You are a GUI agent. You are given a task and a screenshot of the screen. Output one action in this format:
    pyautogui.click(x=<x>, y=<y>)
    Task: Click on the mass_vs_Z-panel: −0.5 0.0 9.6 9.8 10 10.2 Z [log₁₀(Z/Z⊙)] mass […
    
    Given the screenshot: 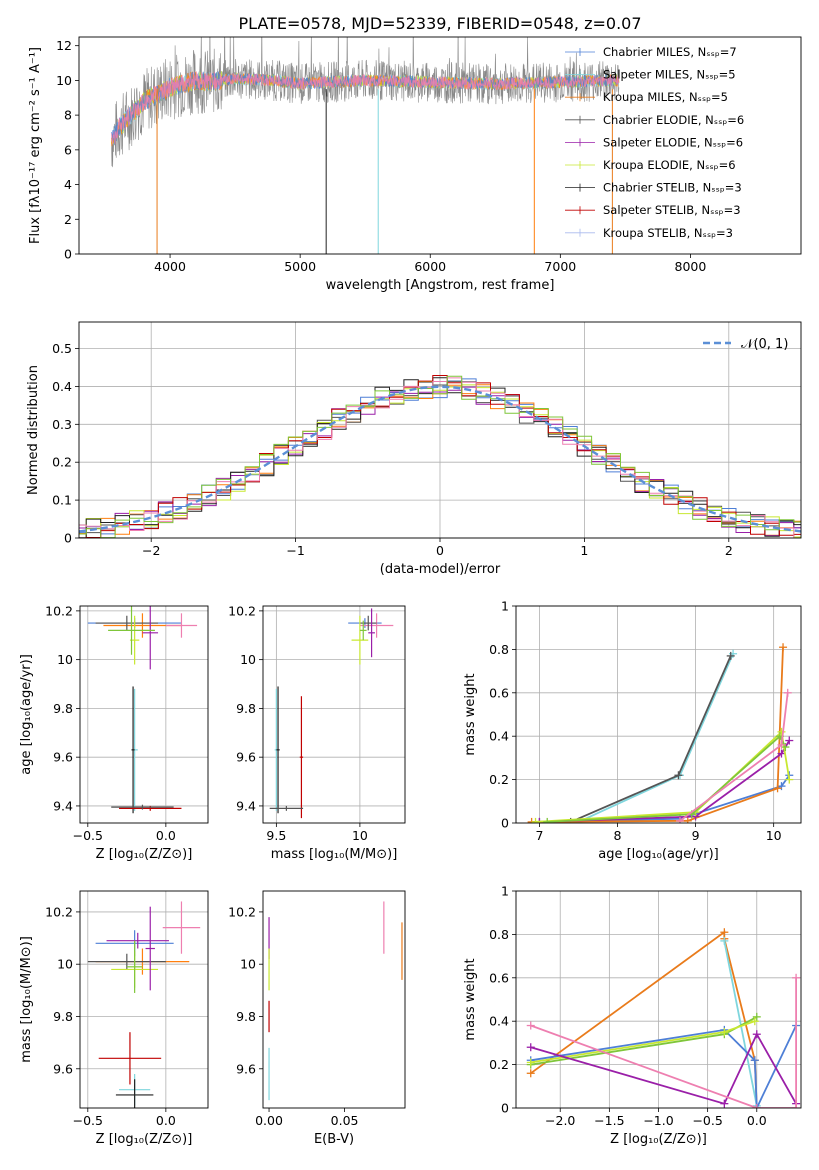 What is the action you would take?
    pyautogui.click(x=114, y=1018)
    